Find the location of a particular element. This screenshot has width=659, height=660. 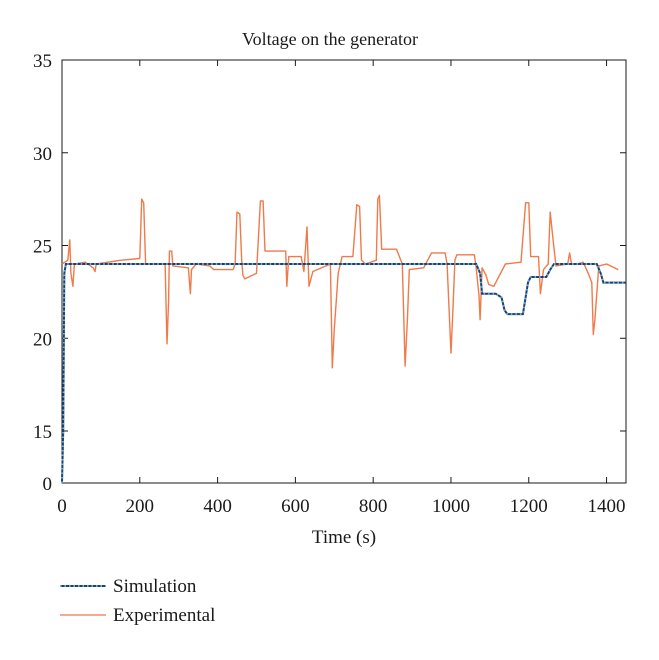

legend-label-simulation: Simulation is located at coordinates (155, 586).